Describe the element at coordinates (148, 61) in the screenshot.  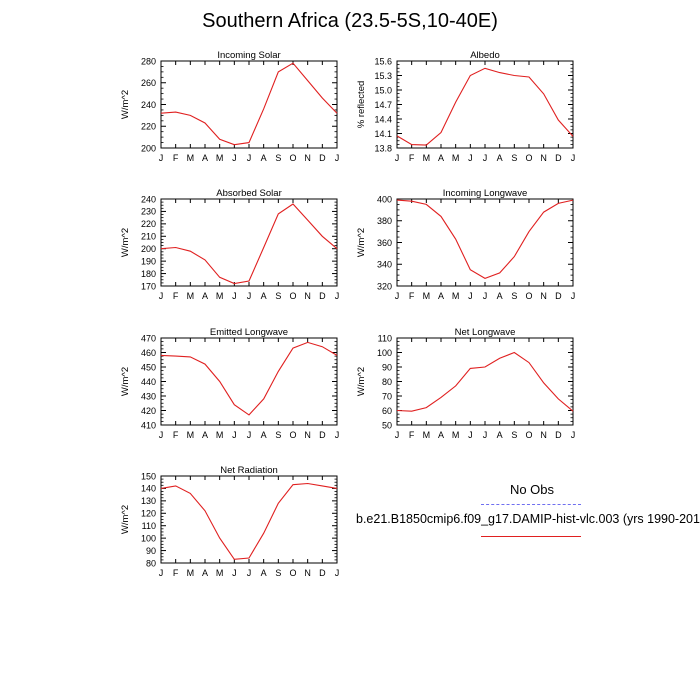
I see `y-tick-label: 280` at that location.